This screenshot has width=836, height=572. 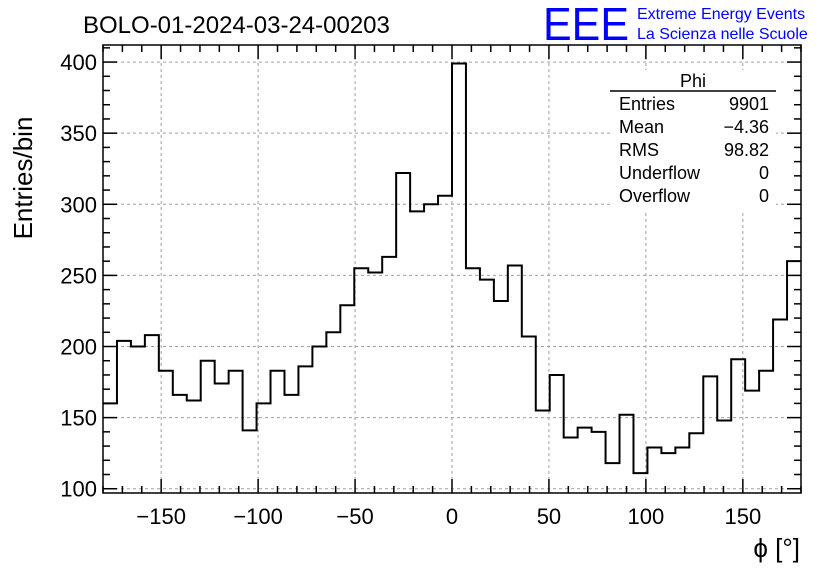 I want to click on eee-logo-line1: Extreme Energy Events, so click(x=721, y=14).